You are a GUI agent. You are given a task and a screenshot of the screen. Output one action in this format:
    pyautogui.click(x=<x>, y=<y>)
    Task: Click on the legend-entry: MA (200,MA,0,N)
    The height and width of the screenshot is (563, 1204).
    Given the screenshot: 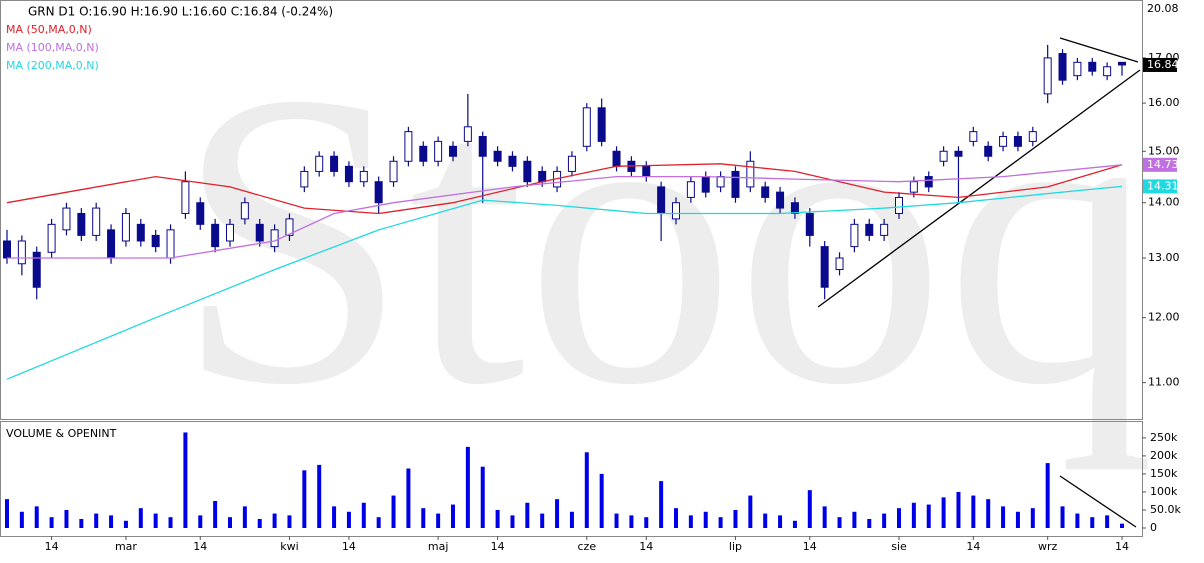 What is the action you would take?
    pyautogui.click(x=52, y=65)
    